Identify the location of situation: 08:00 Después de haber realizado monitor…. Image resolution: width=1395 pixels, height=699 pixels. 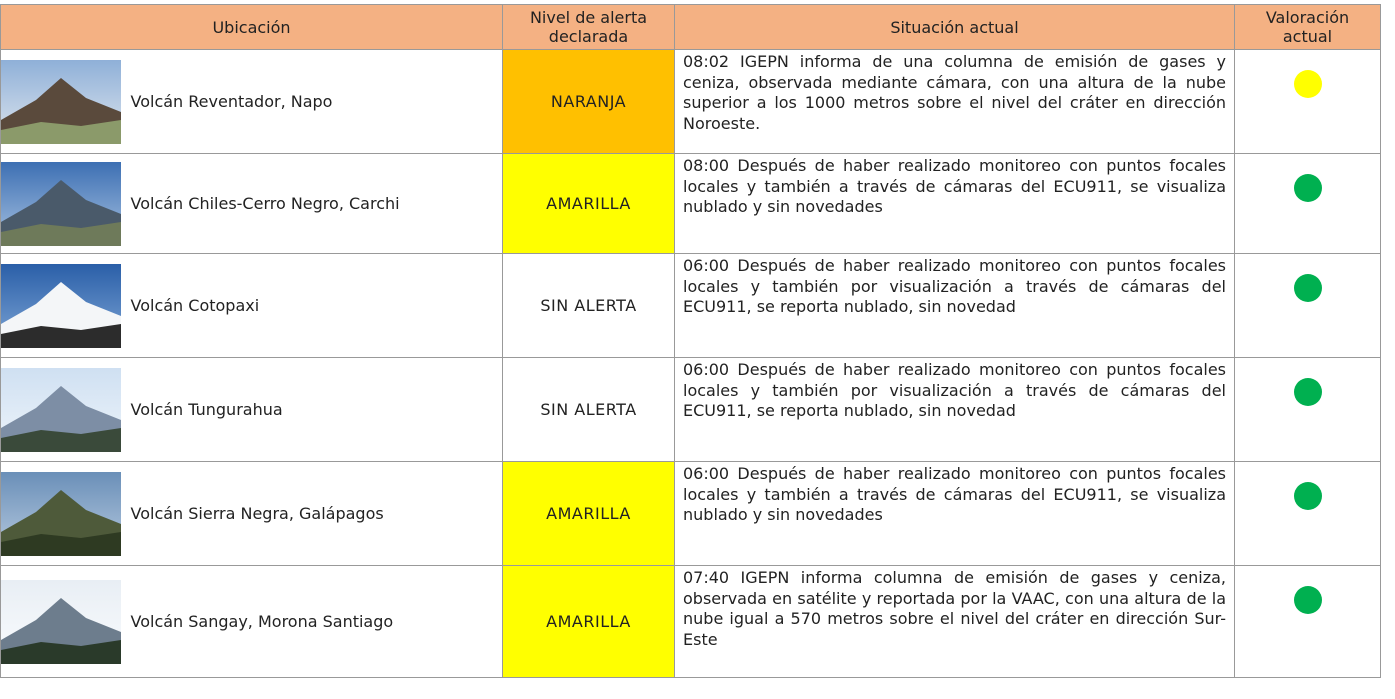
(954, 203).